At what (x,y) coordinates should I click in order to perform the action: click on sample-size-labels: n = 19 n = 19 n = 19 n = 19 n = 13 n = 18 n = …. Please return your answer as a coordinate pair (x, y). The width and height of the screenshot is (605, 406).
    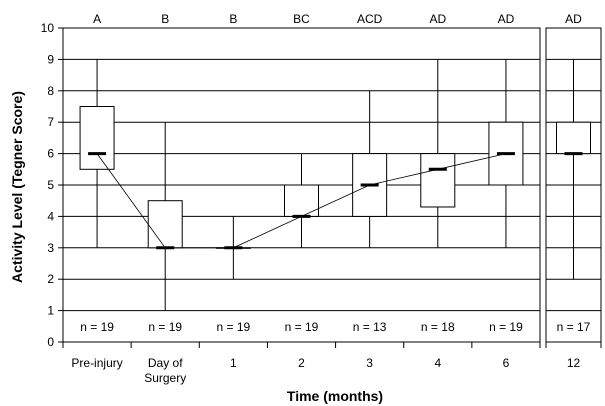
    Looking at the image, I should click on (335, 327).